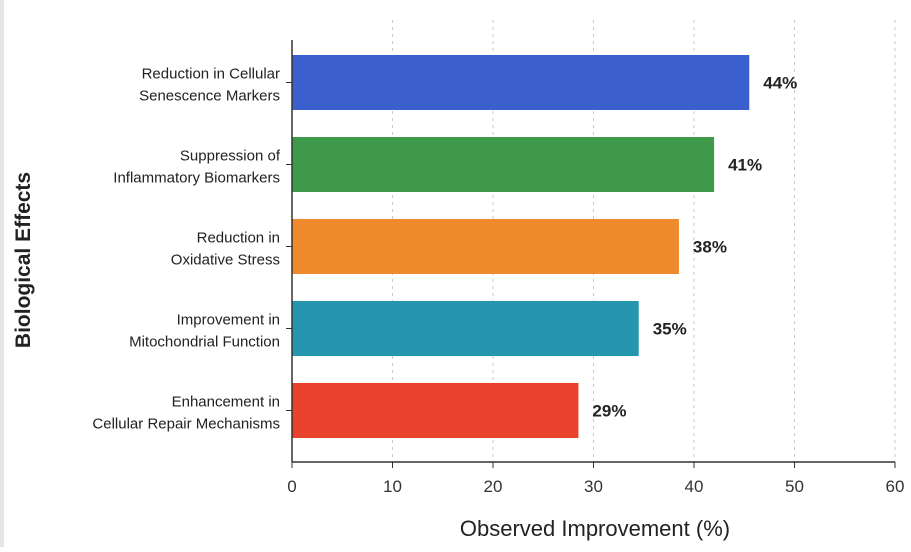  What do you see at coordinates (226, 402) in the screenshot?
I see `category-label: Enhancement in` at bounding box center [226, 402].